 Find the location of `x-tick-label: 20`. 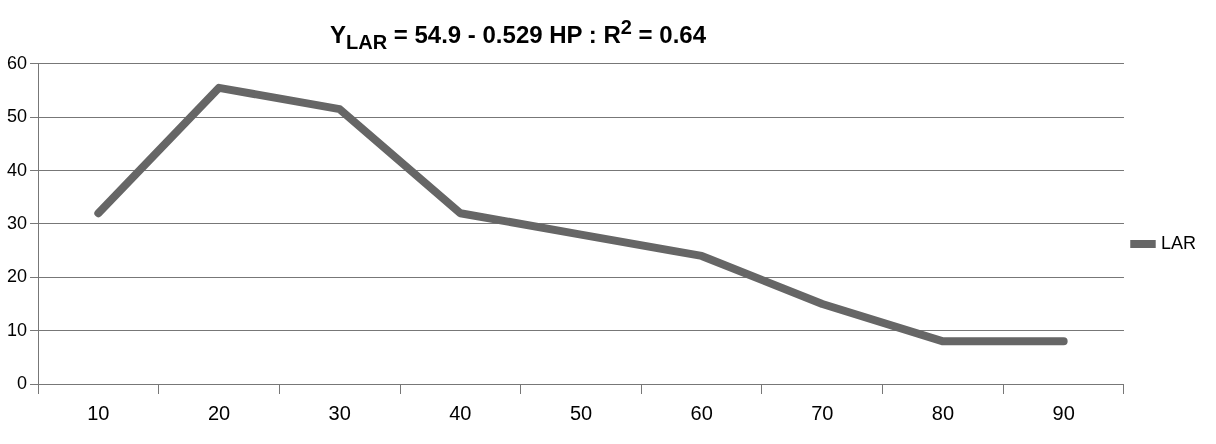

x-tick-label: 20 is located at coordinates (219, 412).